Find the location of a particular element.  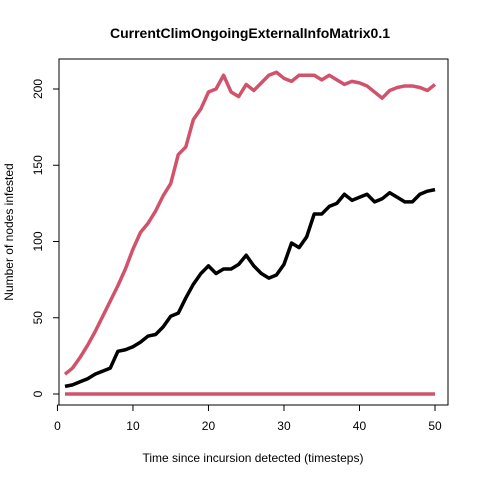

x-tick-label: 0 is located at coordinates (57, 426).